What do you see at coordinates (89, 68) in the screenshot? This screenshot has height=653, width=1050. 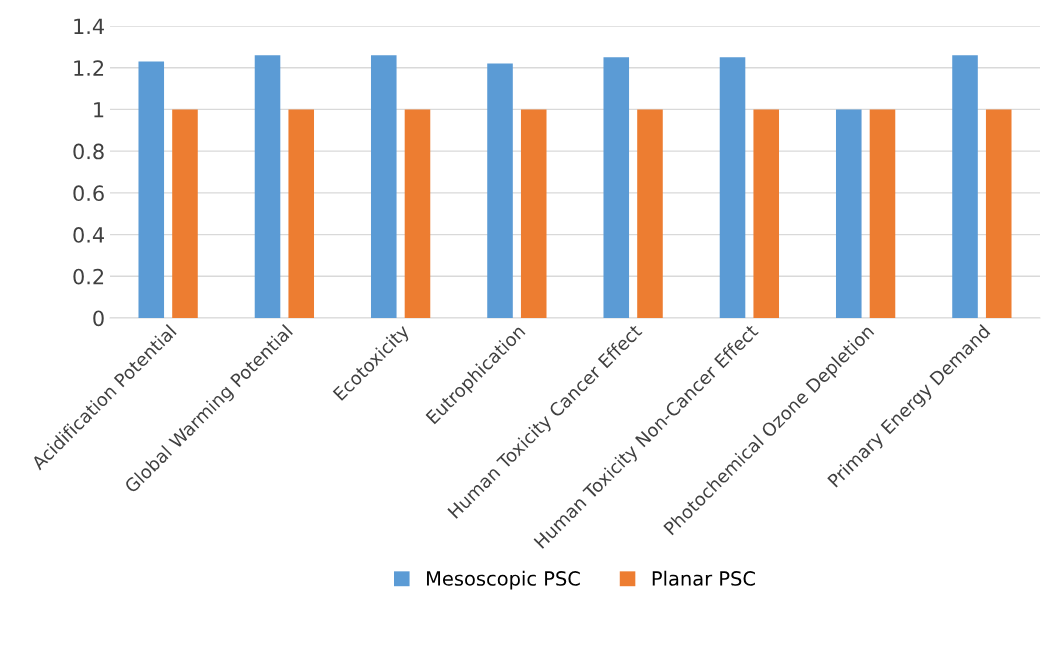 I see `y-tick-label: 1.2` at bounding box center [89, 68].